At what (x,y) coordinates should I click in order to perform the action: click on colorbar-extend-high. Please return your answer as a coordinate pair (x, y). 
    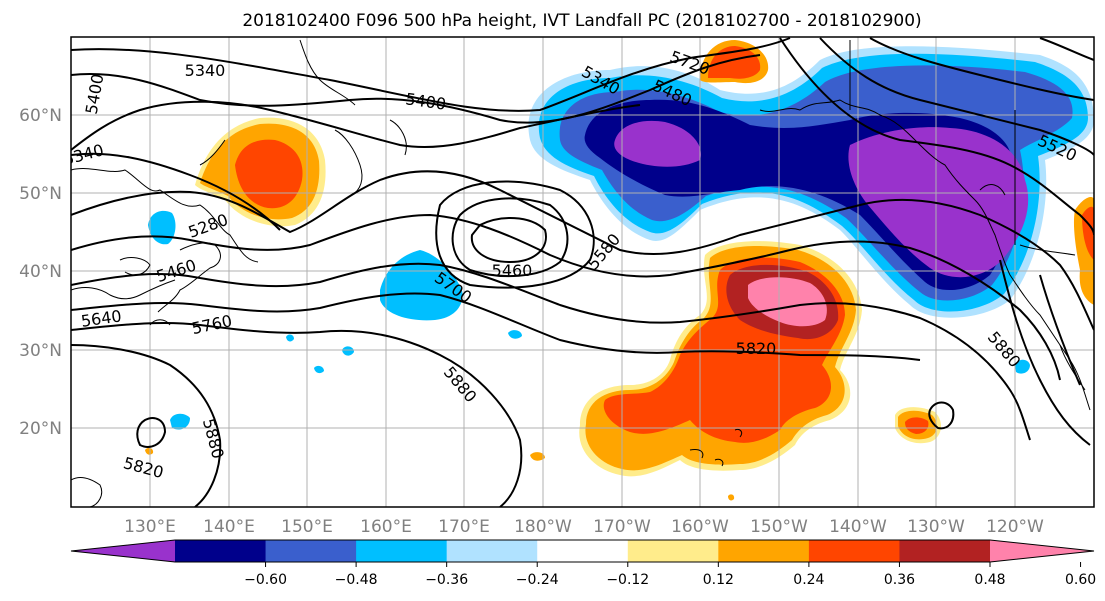
    Looking at the image, I should click on (1042, 551).